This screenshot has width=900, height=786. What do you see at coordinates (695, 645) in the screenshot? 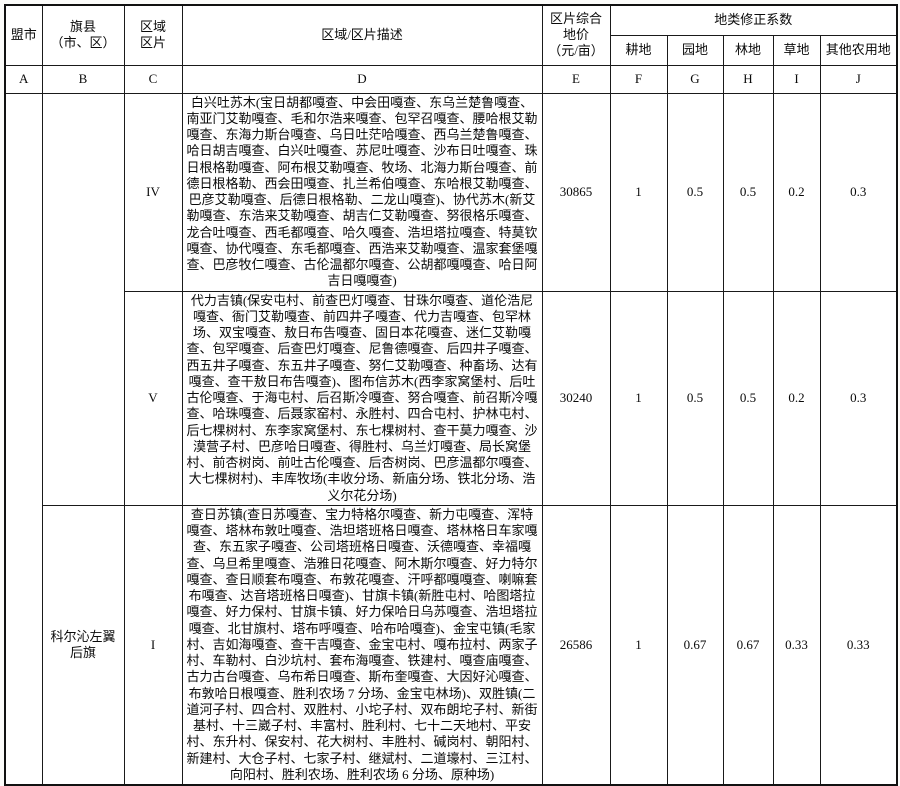
I see `cell-coef-i-garden: 0.67` at bounding box center [695, 645].